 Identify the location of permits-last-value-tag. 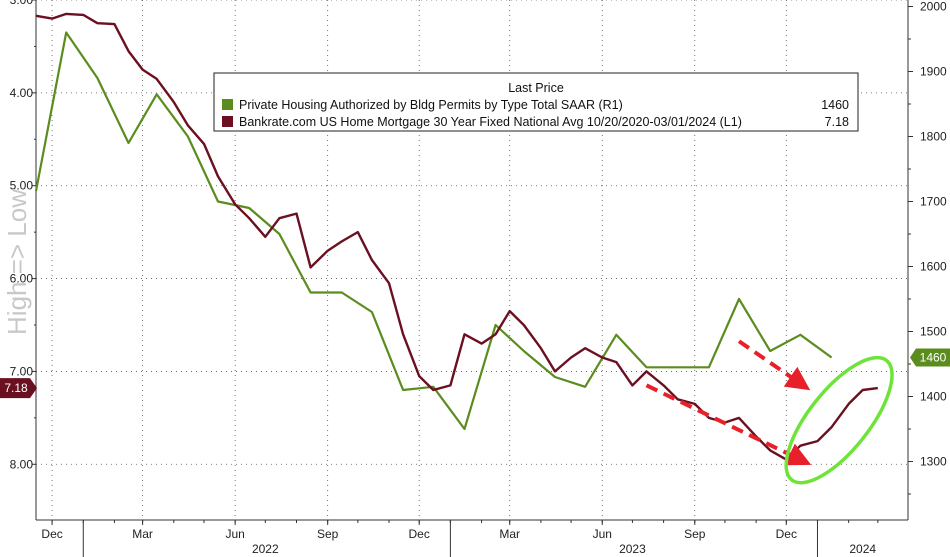
(930, 357).